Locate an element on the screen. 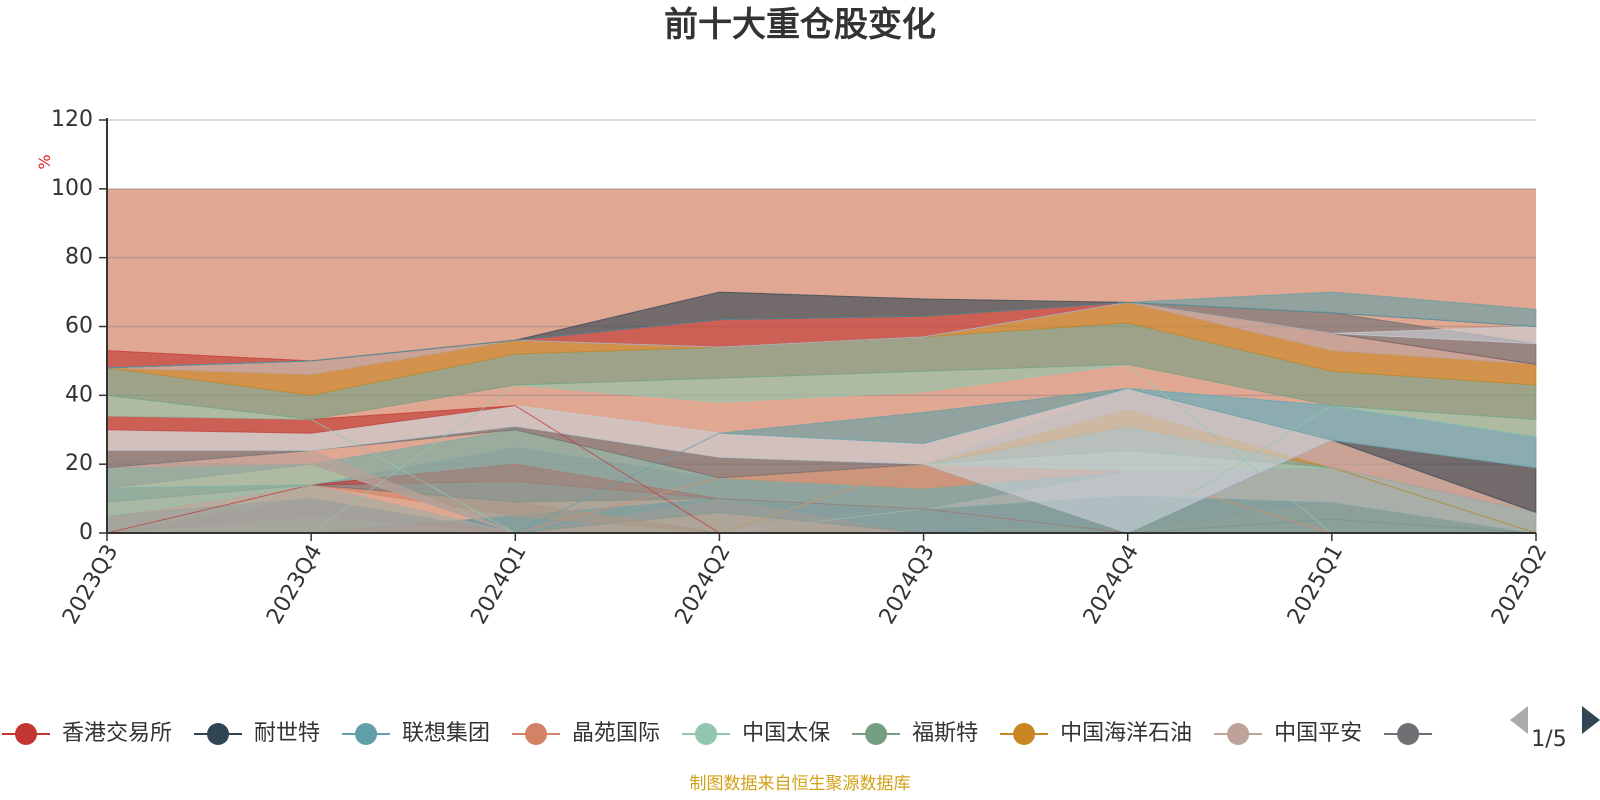 The width and height of the screenshot is (1600, 800). legend-item-6: 中国海洋石油 is located at coordinates (1096, 733).